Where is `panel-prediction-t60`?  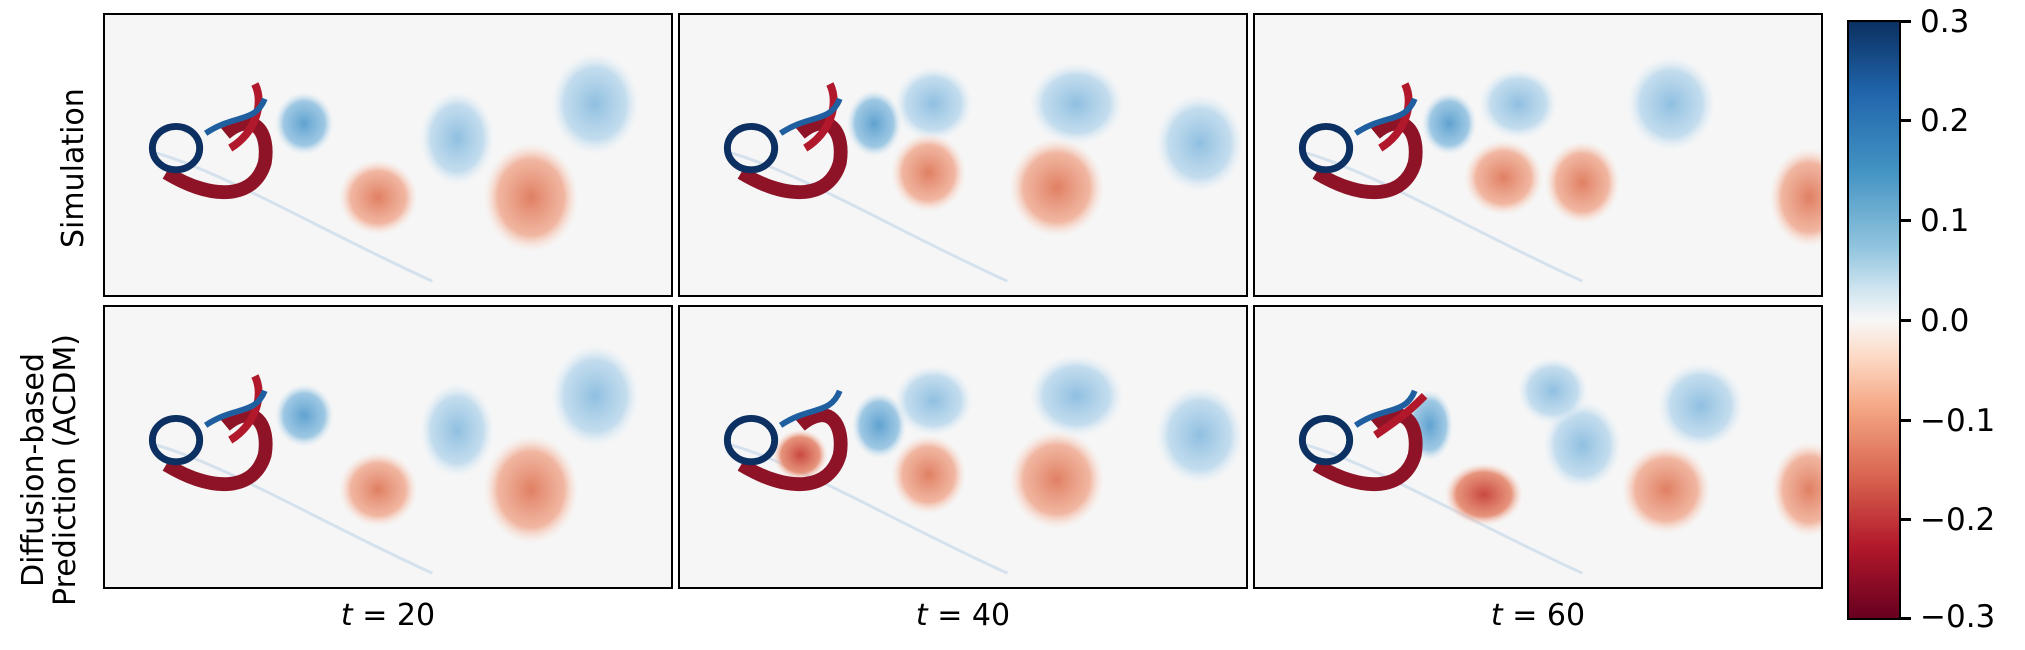 panel-prediction-t60 is located at coordinates (1538, 447).